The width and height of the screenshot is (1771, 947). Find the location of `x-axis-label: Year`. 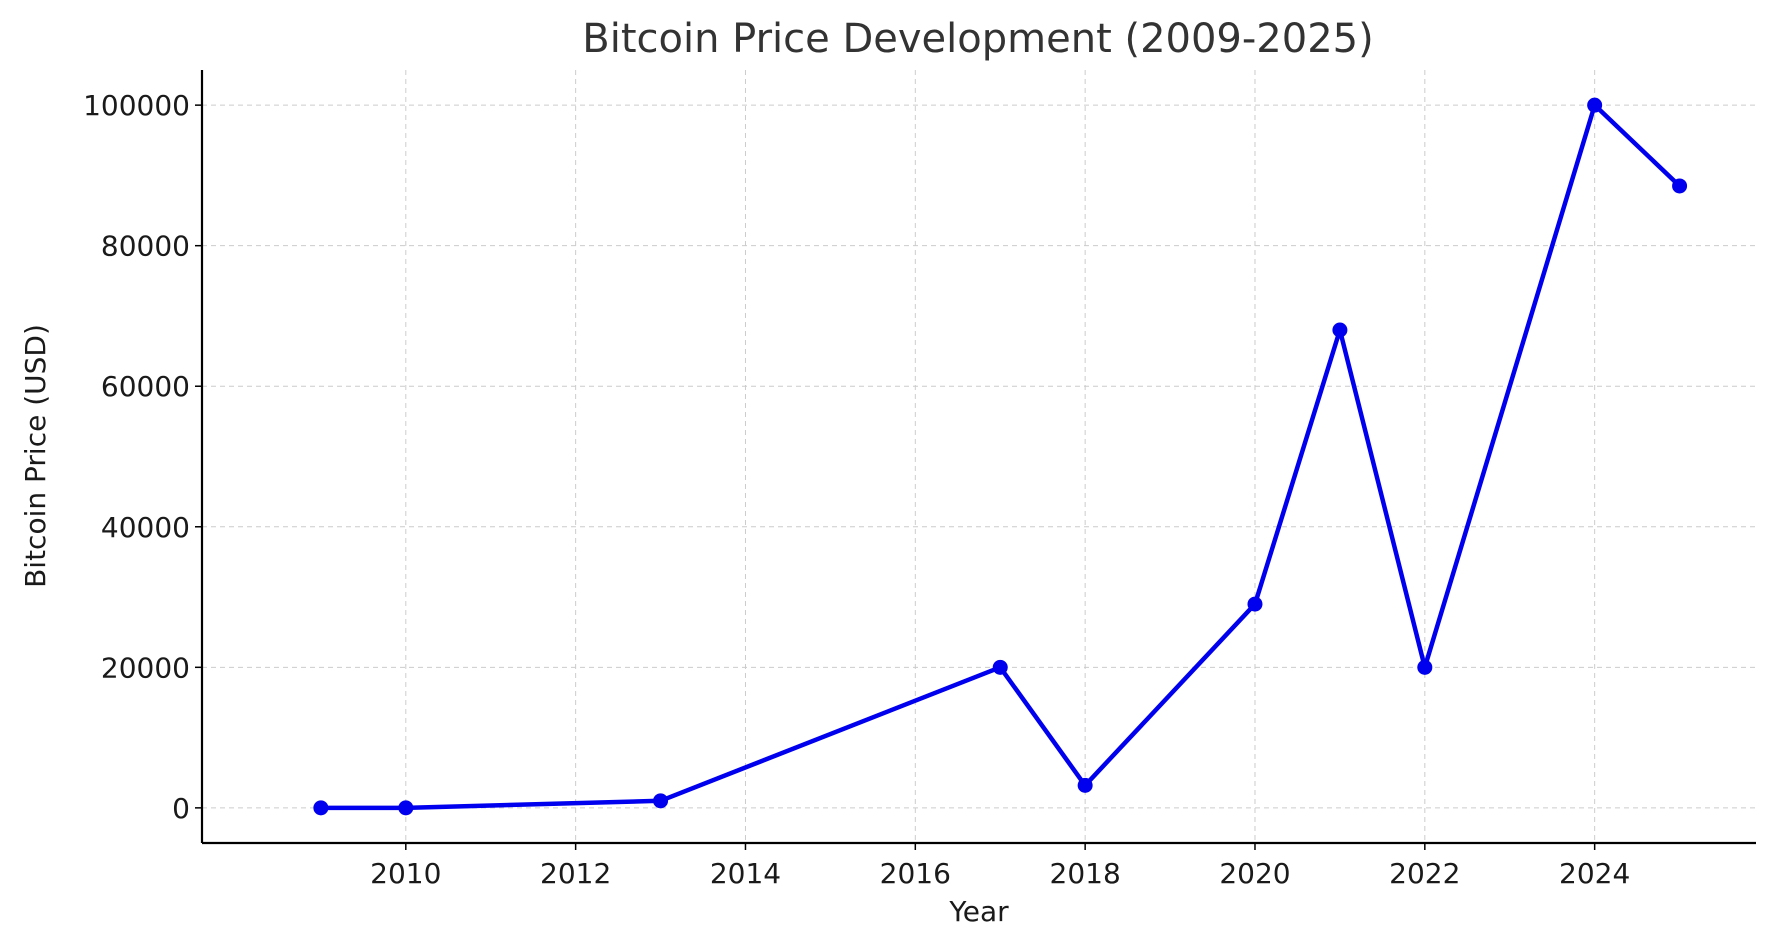

x-axis-label: Year is located at coordinates (978, 911).